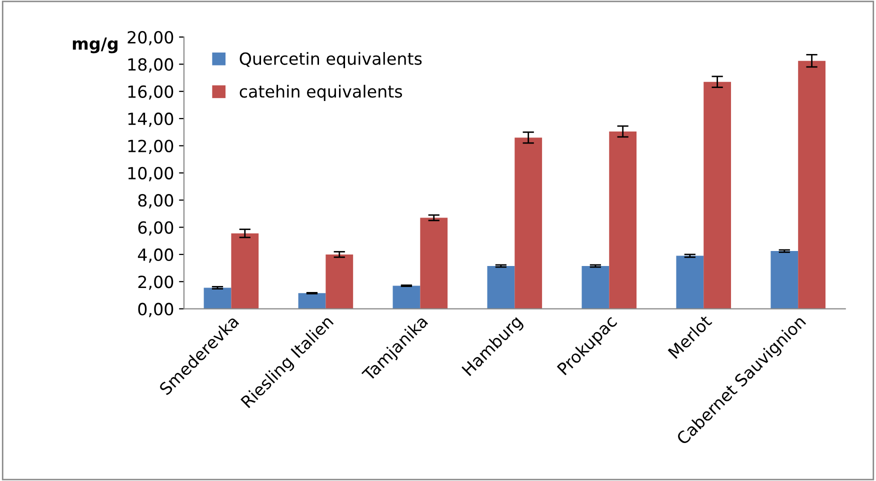 Image resolution: width=876 pixels, height=481 pixels. I want to click on y-tick-label: 16,00, so click(151, 92).